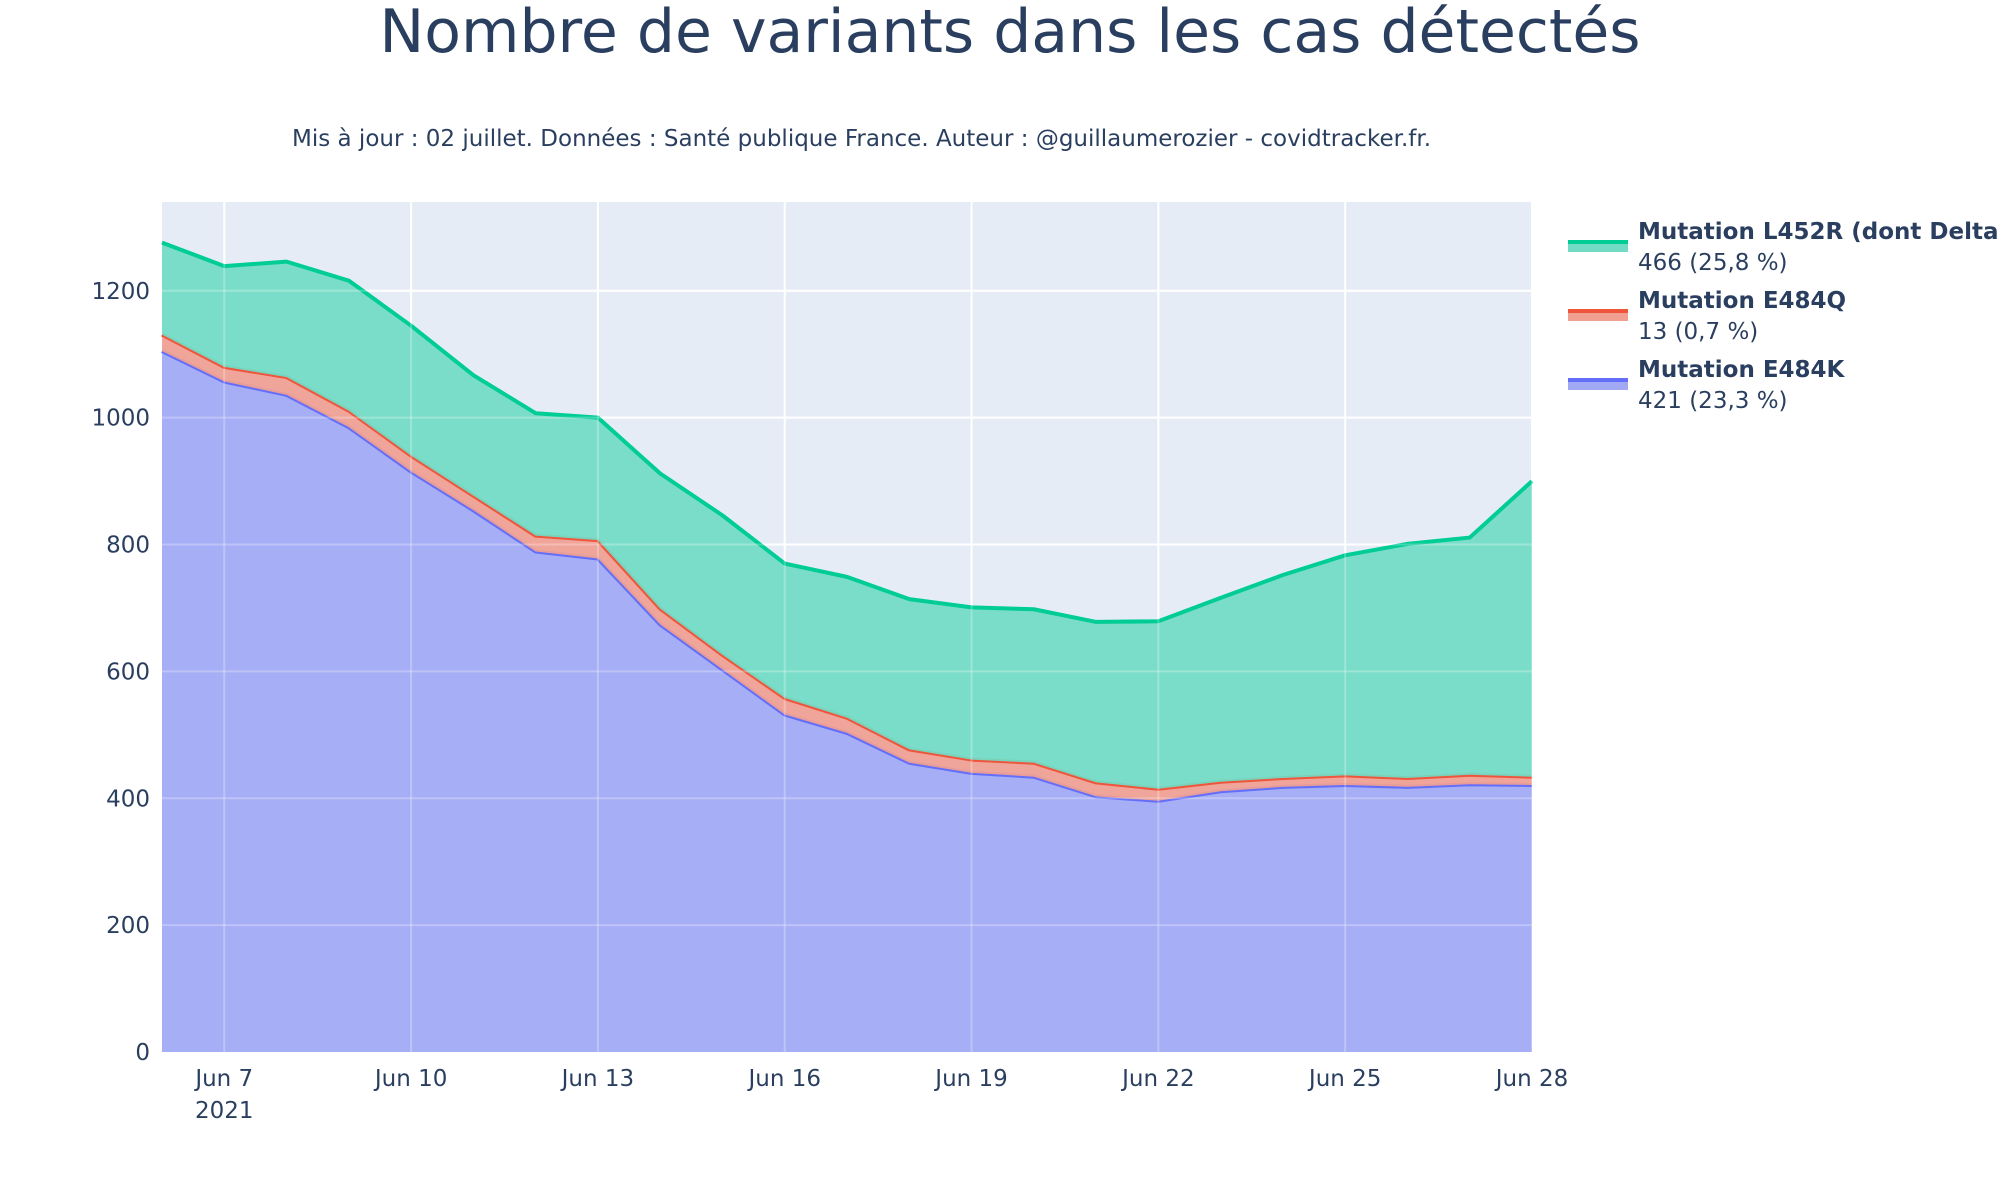  I want to click on y-tick-label: 0, so click(142, 1053).